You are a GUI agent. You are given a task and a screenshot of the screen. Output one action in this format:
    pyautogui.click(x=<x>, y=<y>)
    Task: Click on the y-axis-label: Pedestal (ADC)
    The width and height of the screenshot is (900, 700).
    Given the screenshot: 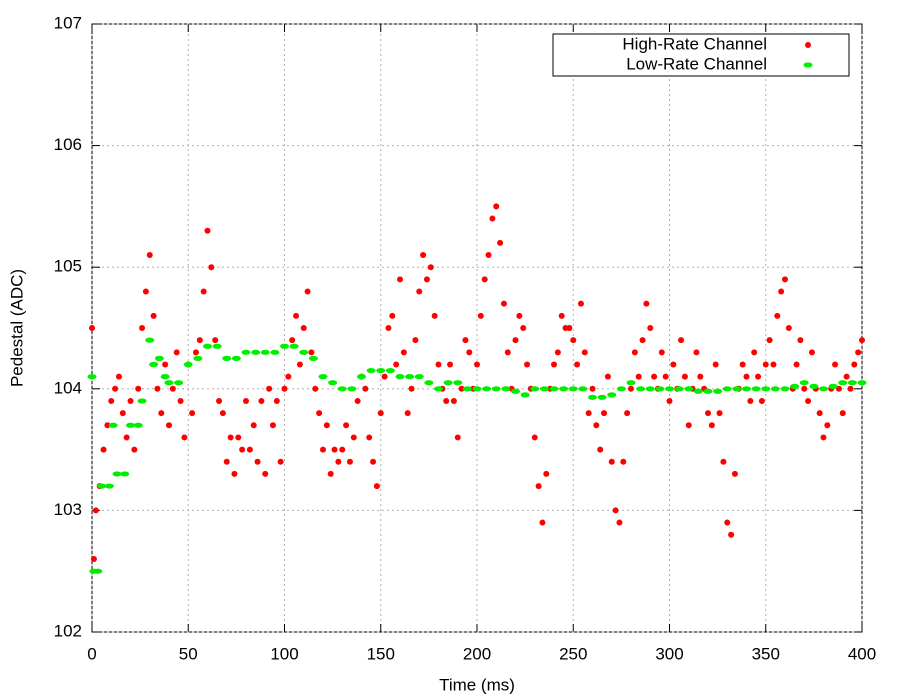 What is the action you would take?
    pyautogui.click(x=16, y=328)
    